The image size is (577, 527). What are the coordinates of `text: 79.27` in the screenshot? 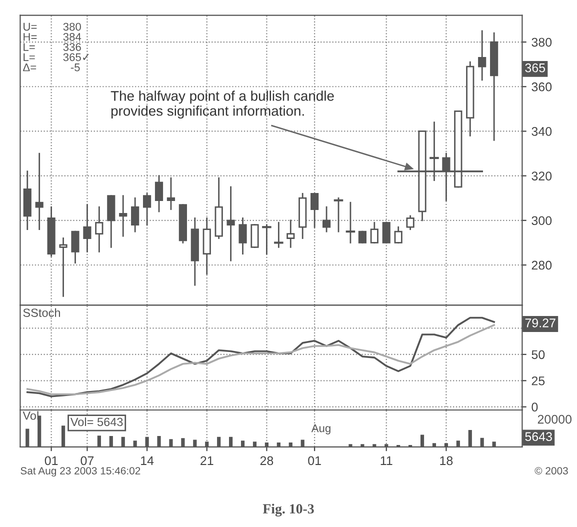 It's located at (540, 323).